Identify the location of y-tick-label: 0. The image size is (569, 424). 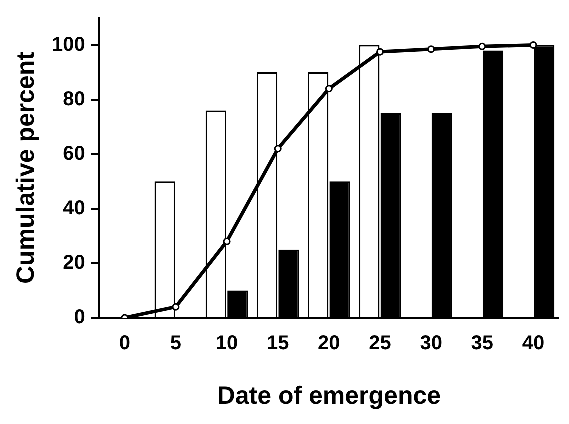
(80, 317).